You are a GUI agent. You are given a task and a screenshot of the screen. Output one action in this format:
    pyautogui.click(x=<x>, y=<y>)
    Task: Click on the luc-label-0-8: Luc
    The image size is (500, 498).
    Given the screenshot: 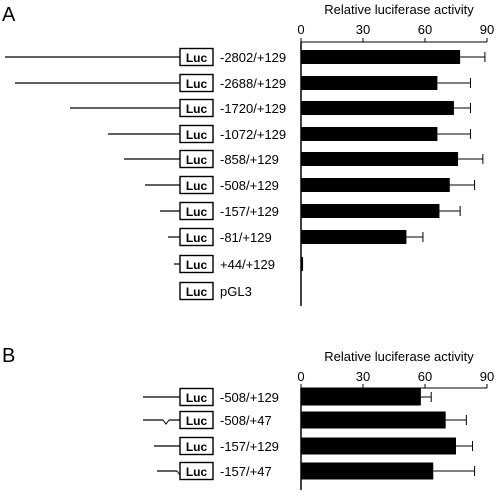 What is the action you would take?
    pyautogui.click(x=197, y=265)
    